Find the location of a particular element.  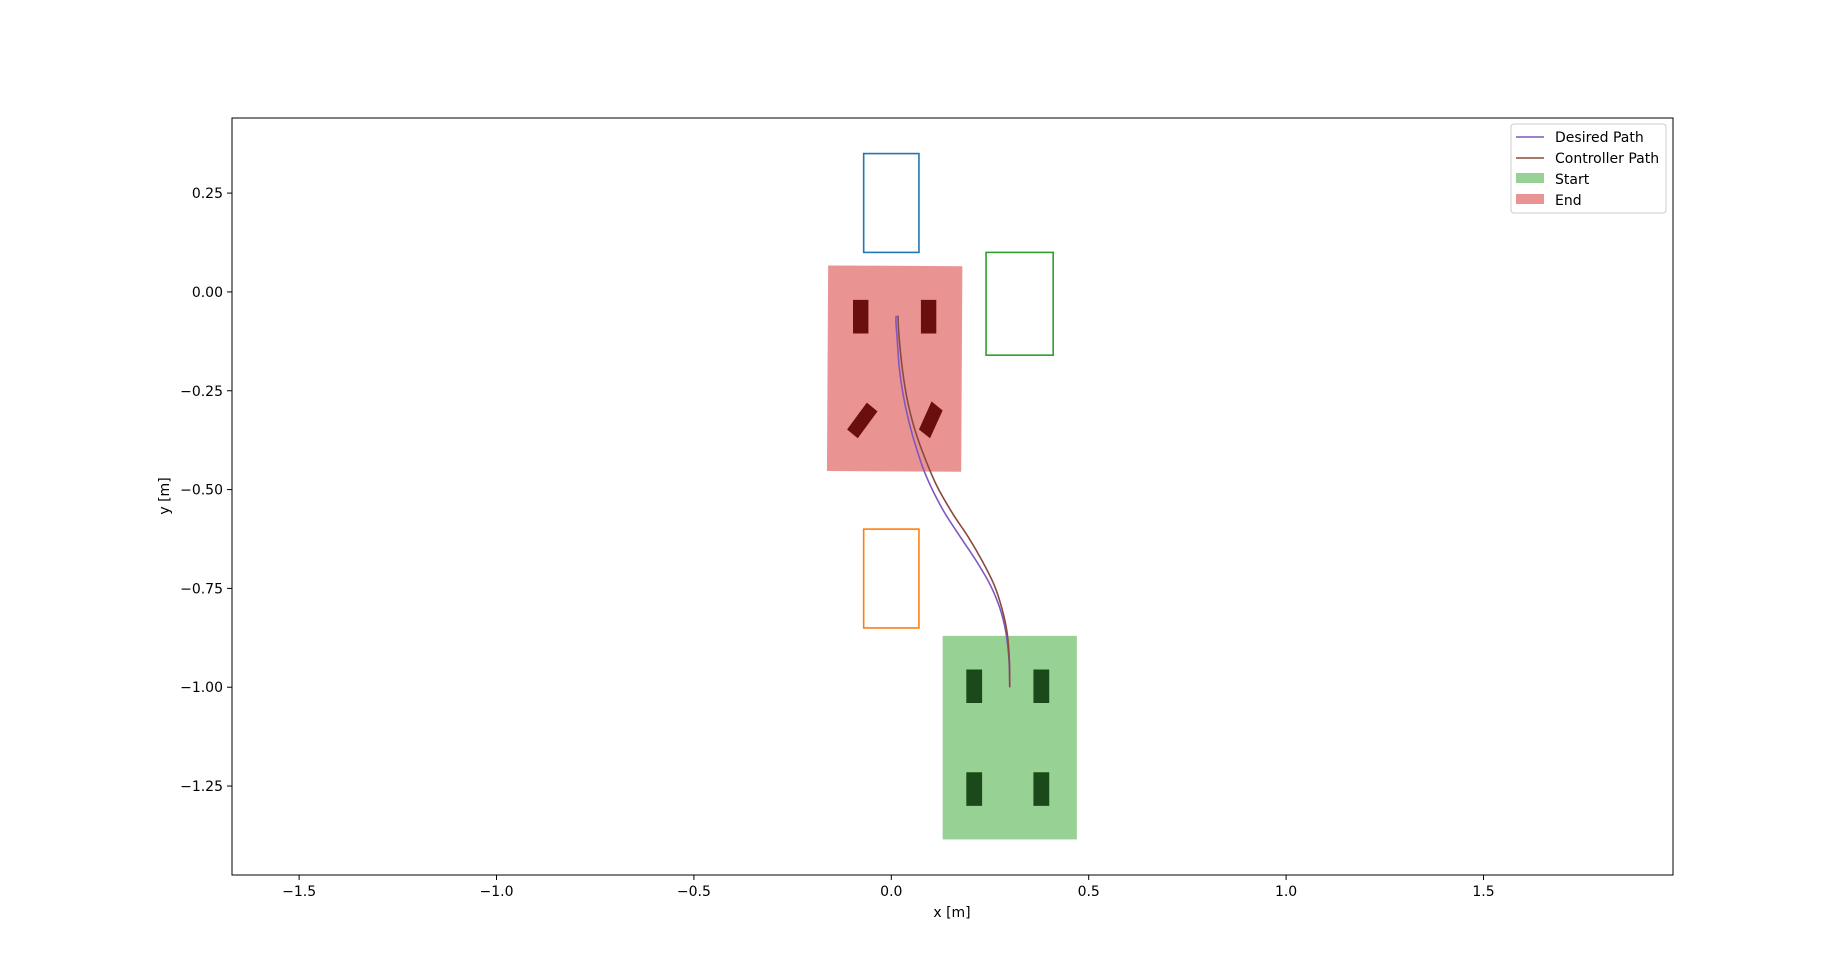

legend: Desired Path Controller Path Start End is located at coordinates (1588, 168).